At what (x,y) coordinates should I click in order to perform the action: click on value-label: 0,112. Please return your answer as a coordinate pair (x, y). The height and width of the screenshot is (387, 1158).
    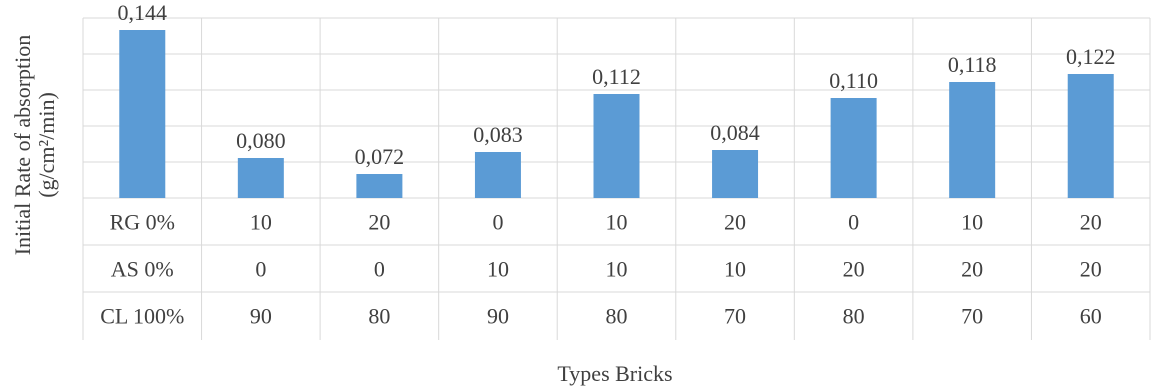
    Looking at the image, I should click on (616, 76).